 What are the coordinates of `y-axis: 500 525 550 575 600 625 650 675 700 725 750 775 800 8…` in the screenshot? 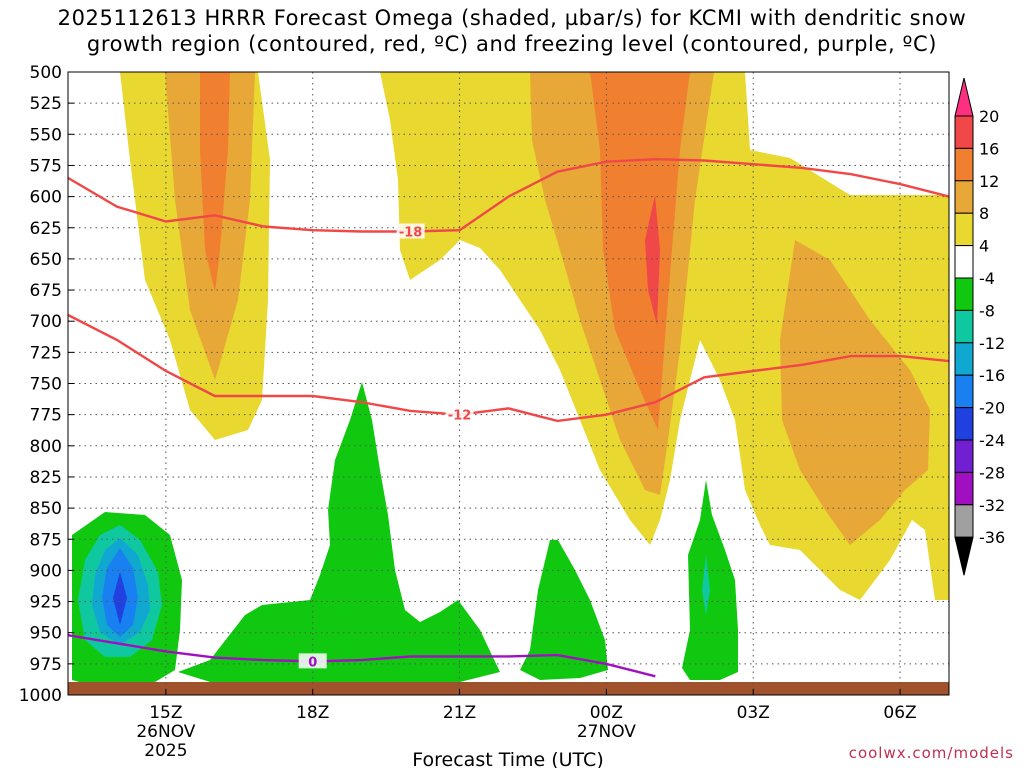 It's located at (46, 384).